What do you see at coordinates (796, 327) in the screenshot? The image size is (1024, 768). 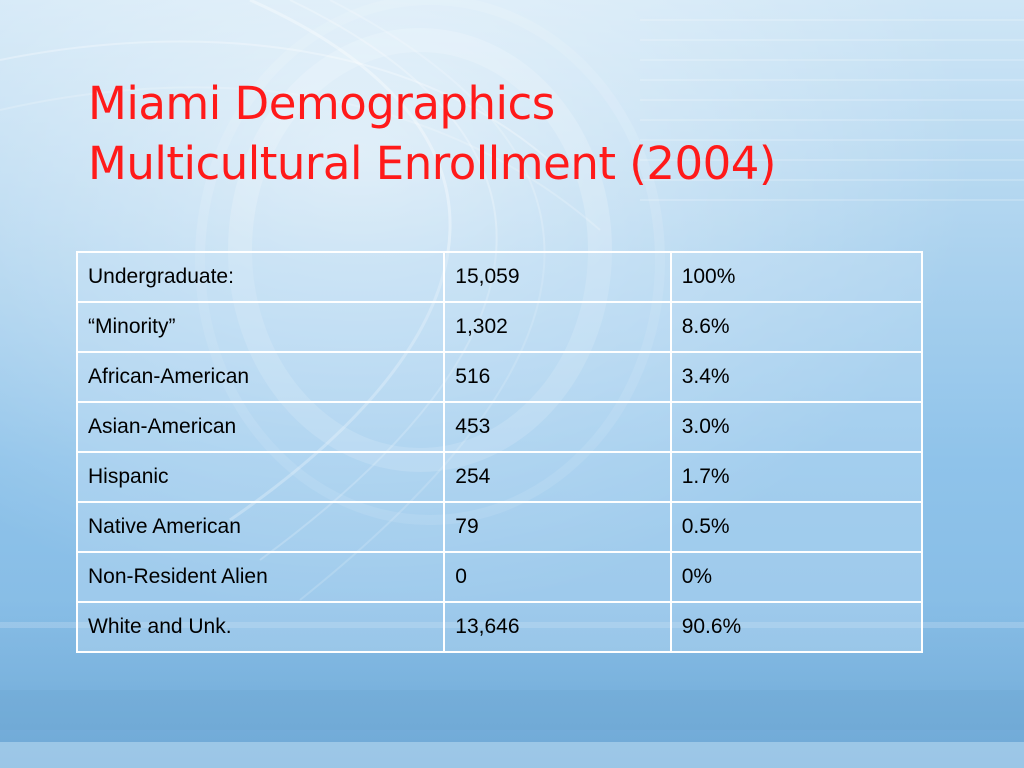 I see `percent-cell: 8.6%` at bounding box center [796, 327].